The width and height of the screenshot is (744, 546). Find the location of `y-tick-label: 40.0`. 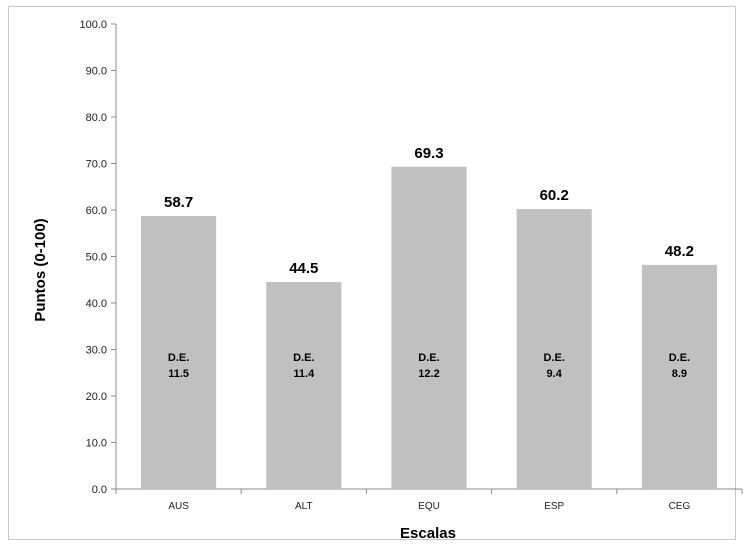

y-tick-label: 40.0 is located at coordinates (96, 304).